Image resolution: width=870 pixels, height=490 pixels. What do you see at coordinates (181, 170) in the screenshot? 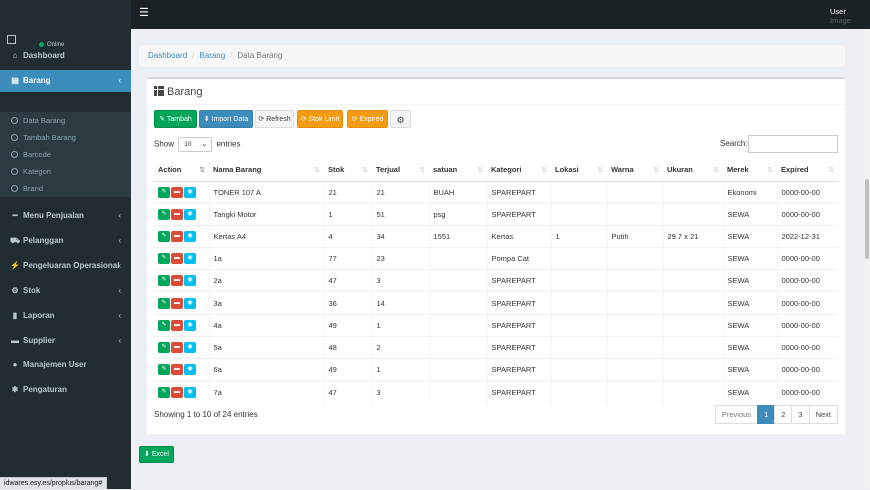
I see `column-header-action: Action ⇅` at bounding box center [181, 170].